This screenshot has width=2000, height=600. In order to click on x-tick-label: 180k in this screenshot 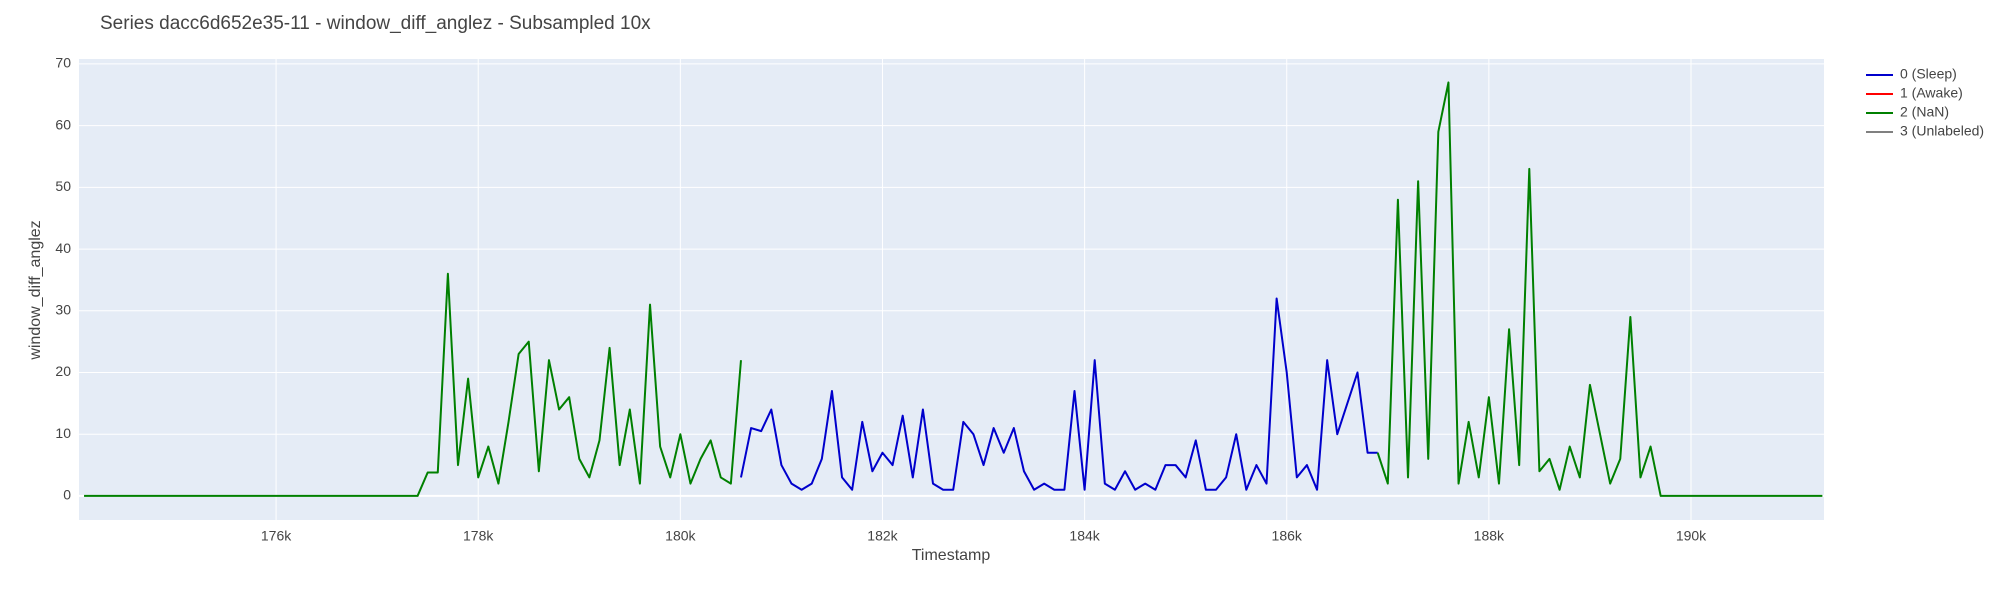, I will do `click(680, 536)`.